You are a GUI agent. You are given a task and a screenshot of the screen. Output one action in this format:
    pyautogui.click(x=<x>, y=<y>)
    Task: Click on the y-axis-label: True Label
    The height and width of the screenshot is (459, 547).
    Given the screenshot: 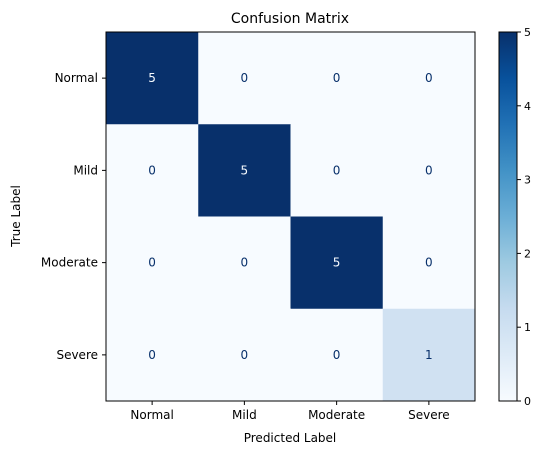 What is the action you would take?
    pyautogui.click(x=16, y=216)
    